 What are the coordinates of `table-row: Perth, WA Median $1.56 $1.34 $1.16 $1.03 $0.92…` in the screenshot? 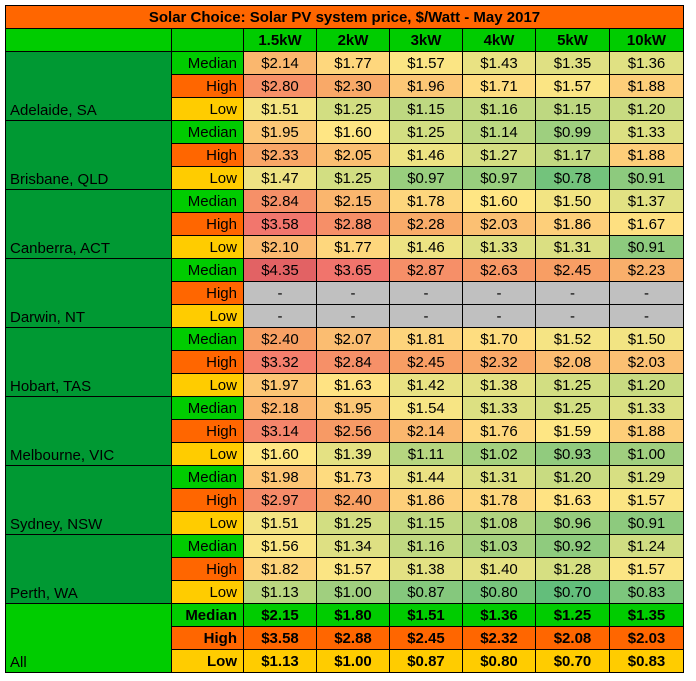 It's located at (345, 569).